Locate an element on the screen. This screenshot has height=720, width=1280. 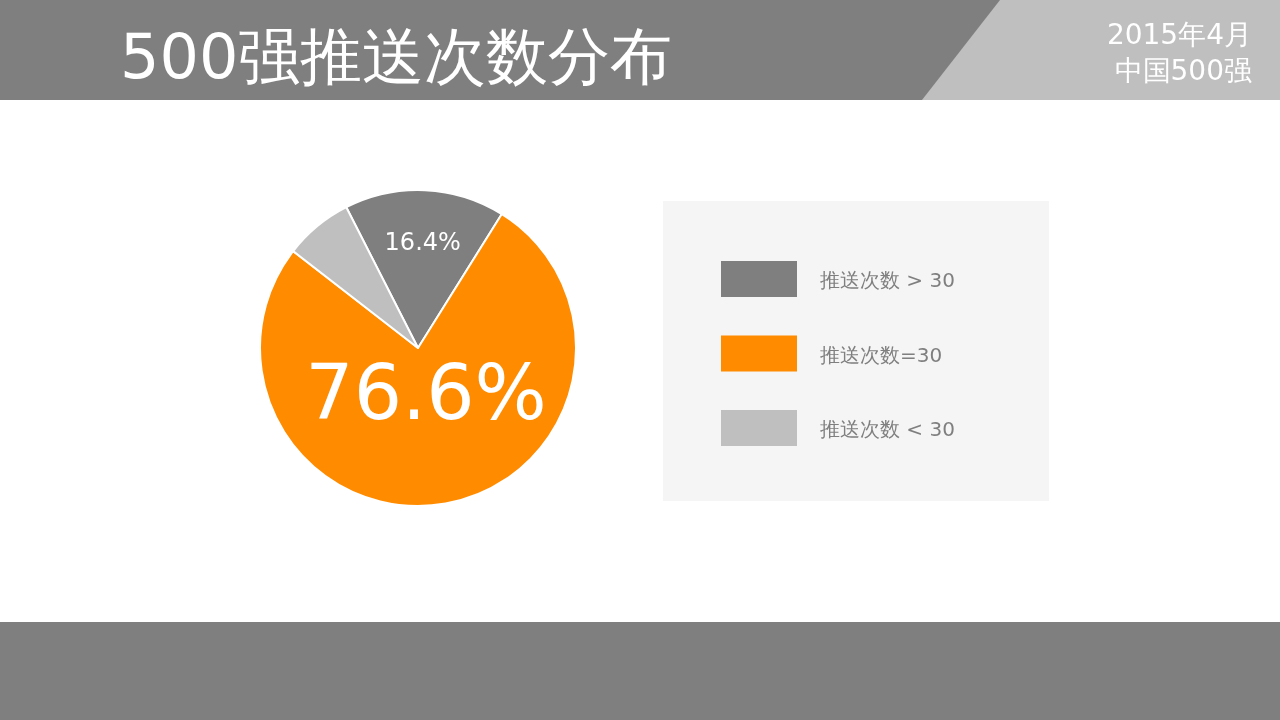
text: 中国500强 is located at coordinates (1183, 70).